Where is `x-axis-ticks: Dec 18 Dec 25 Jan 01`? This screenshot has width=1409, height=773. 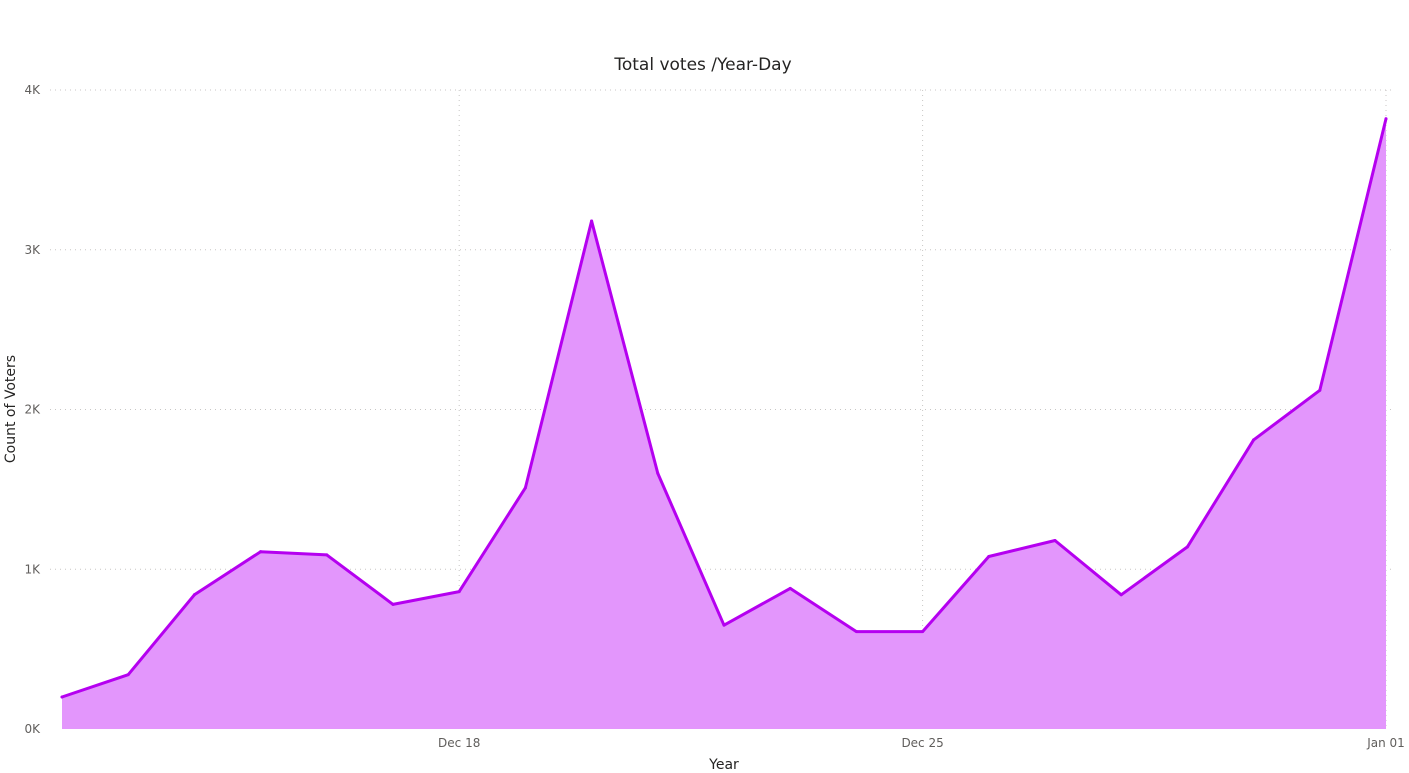
x-axis-ticks: Dec 18 Dec 25 Jan 01 is located at coordinates (921, 743).